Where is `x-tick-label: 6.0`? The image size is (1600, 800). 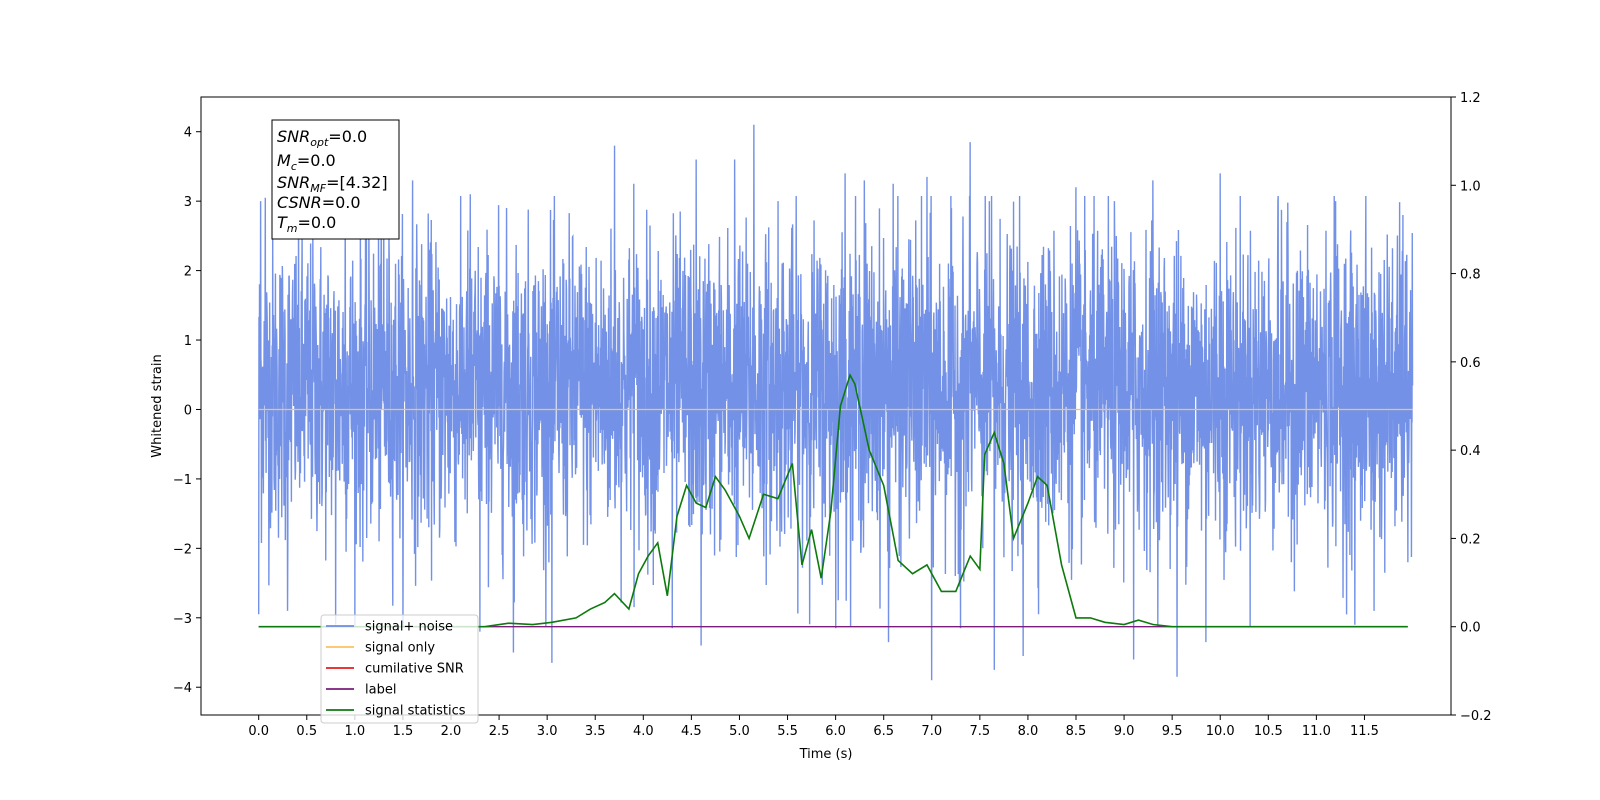
x-tick-label: 6.0 is located at coordinates (835, 731).